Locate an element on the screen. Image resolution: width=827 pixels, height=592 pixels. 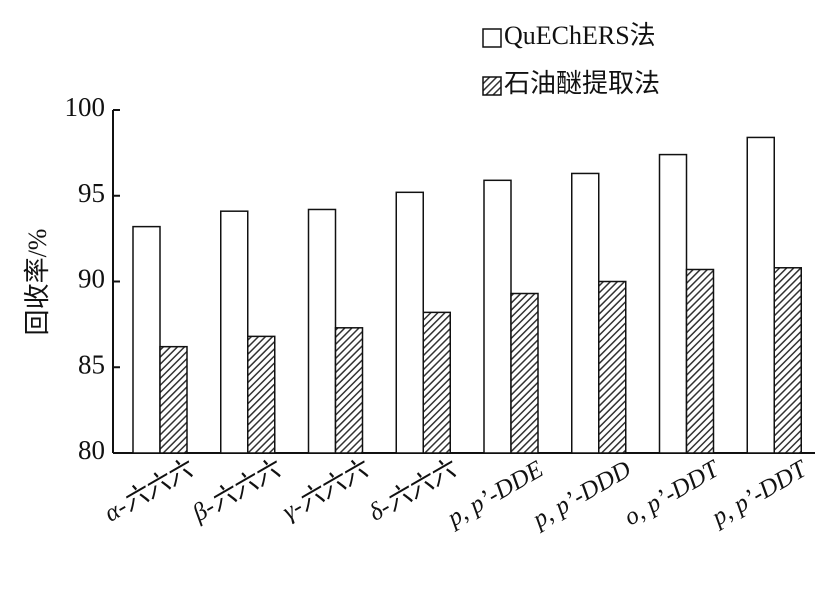
x-tick-label: α-六六六 is located at coordinates (150, 490).